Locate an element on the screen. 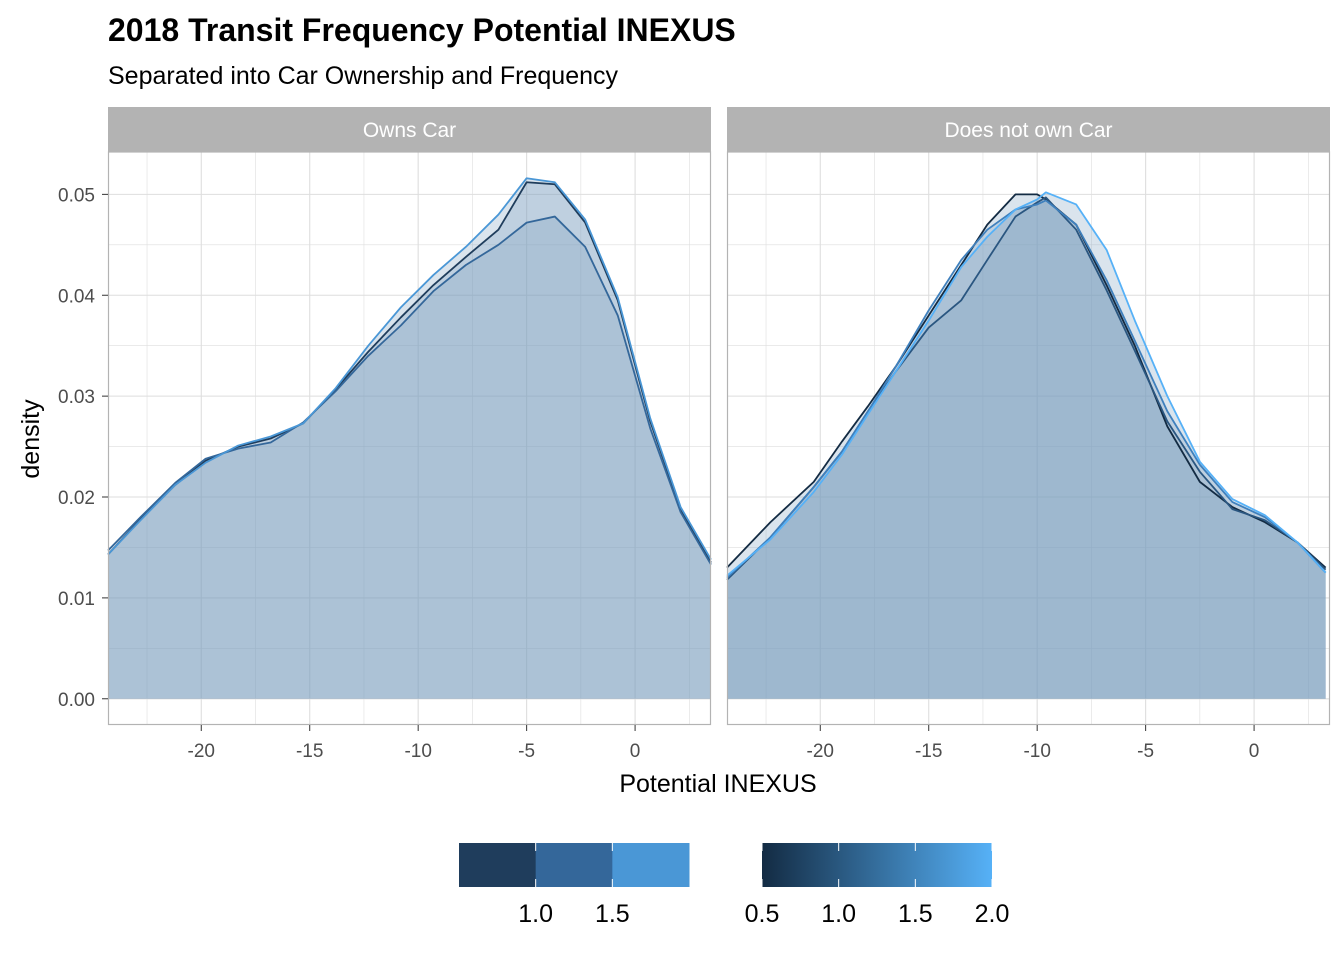 Image resolution: width=1344 pixels, height=960 pixels. legend-gradient-bar is located at coordinates (877, 865).